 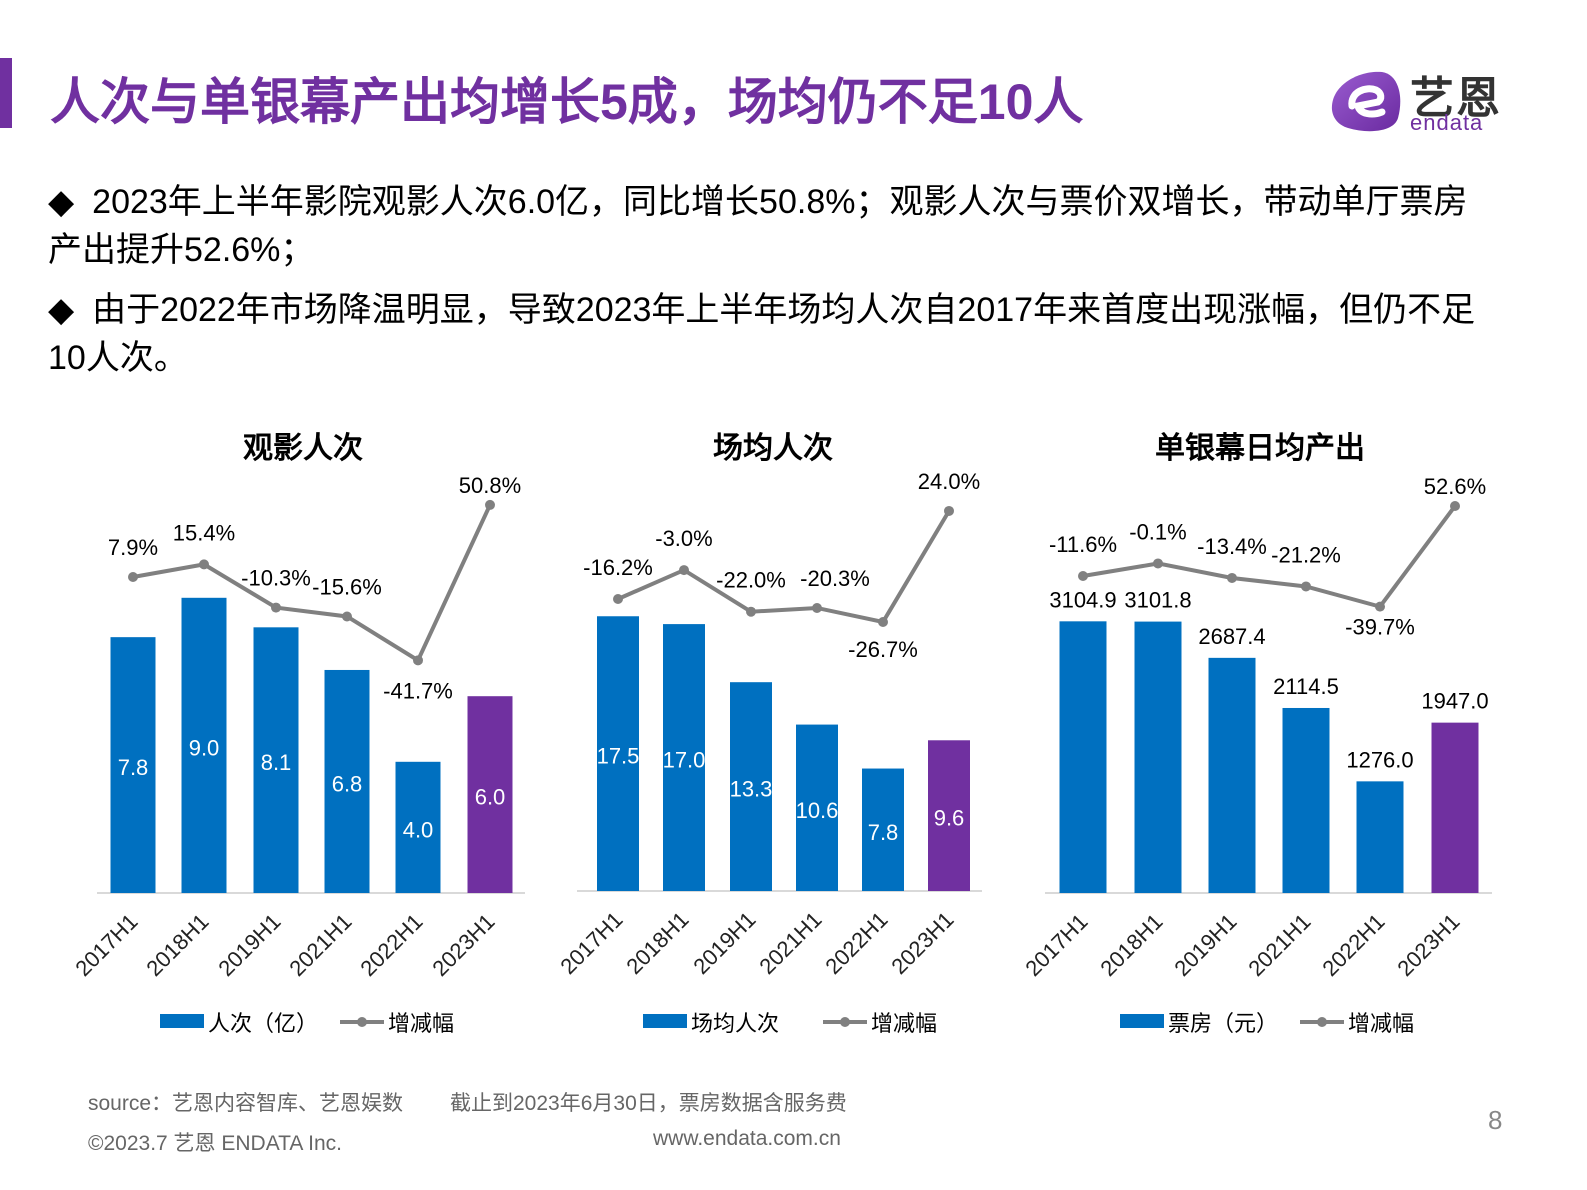 What do you see at coordinates (418, 690) in the screenshot?
I see `growth-label: -41.7%` at bounding box center [418, 690].